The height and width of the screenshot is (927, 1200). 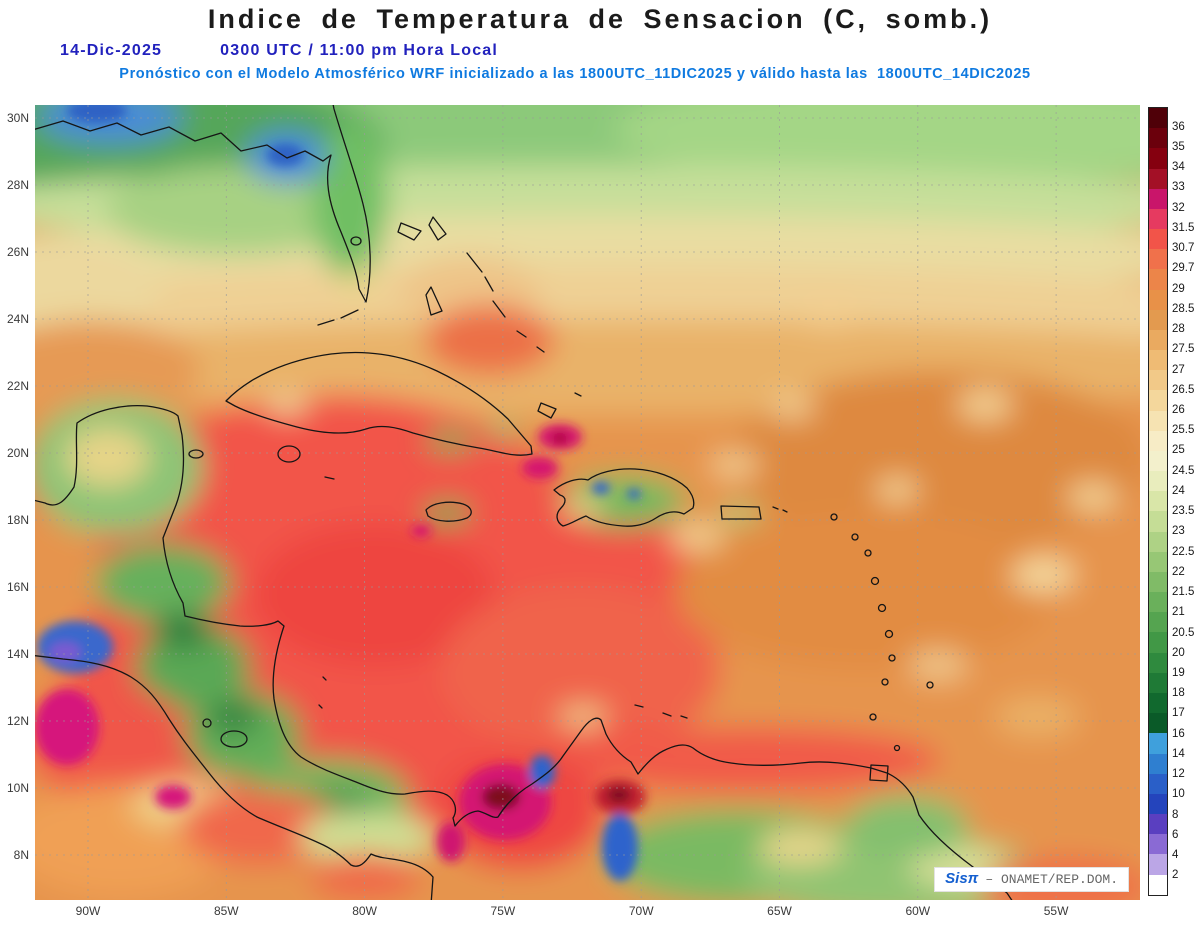 What do you see at coordinates (88, 911) in the screenshot?
I see `lon-label: 90W` at bounding box center [88, 911].